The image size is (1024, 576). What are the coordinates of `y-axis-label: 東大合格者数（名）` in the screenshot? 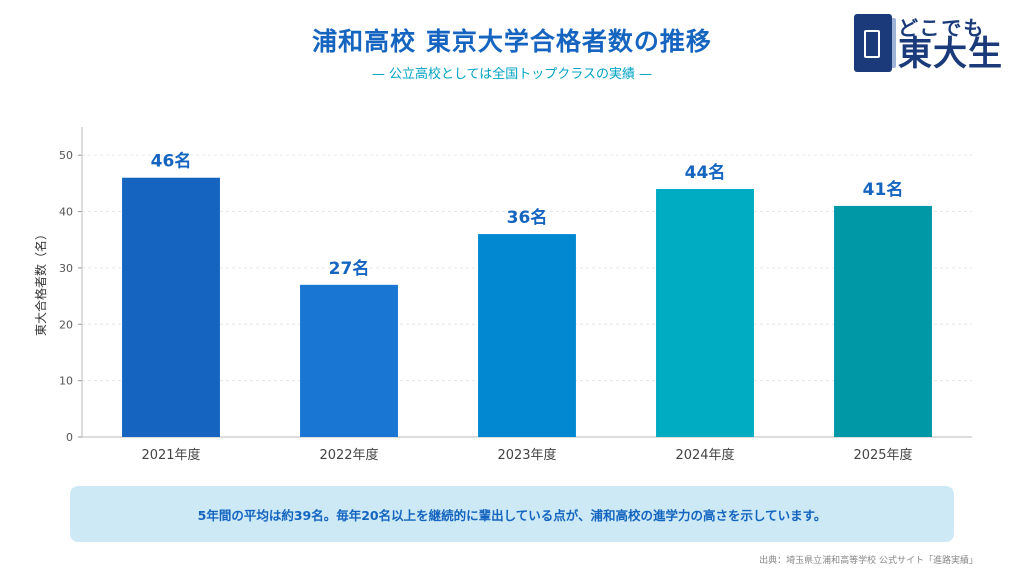 It's located at (40, 282).